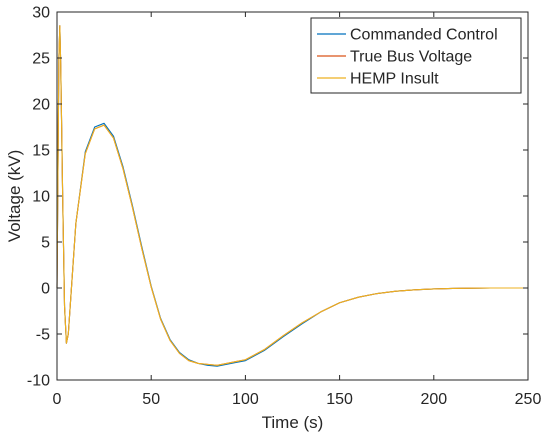  I want to click on x-tick-label: 100, so click(245, 399).